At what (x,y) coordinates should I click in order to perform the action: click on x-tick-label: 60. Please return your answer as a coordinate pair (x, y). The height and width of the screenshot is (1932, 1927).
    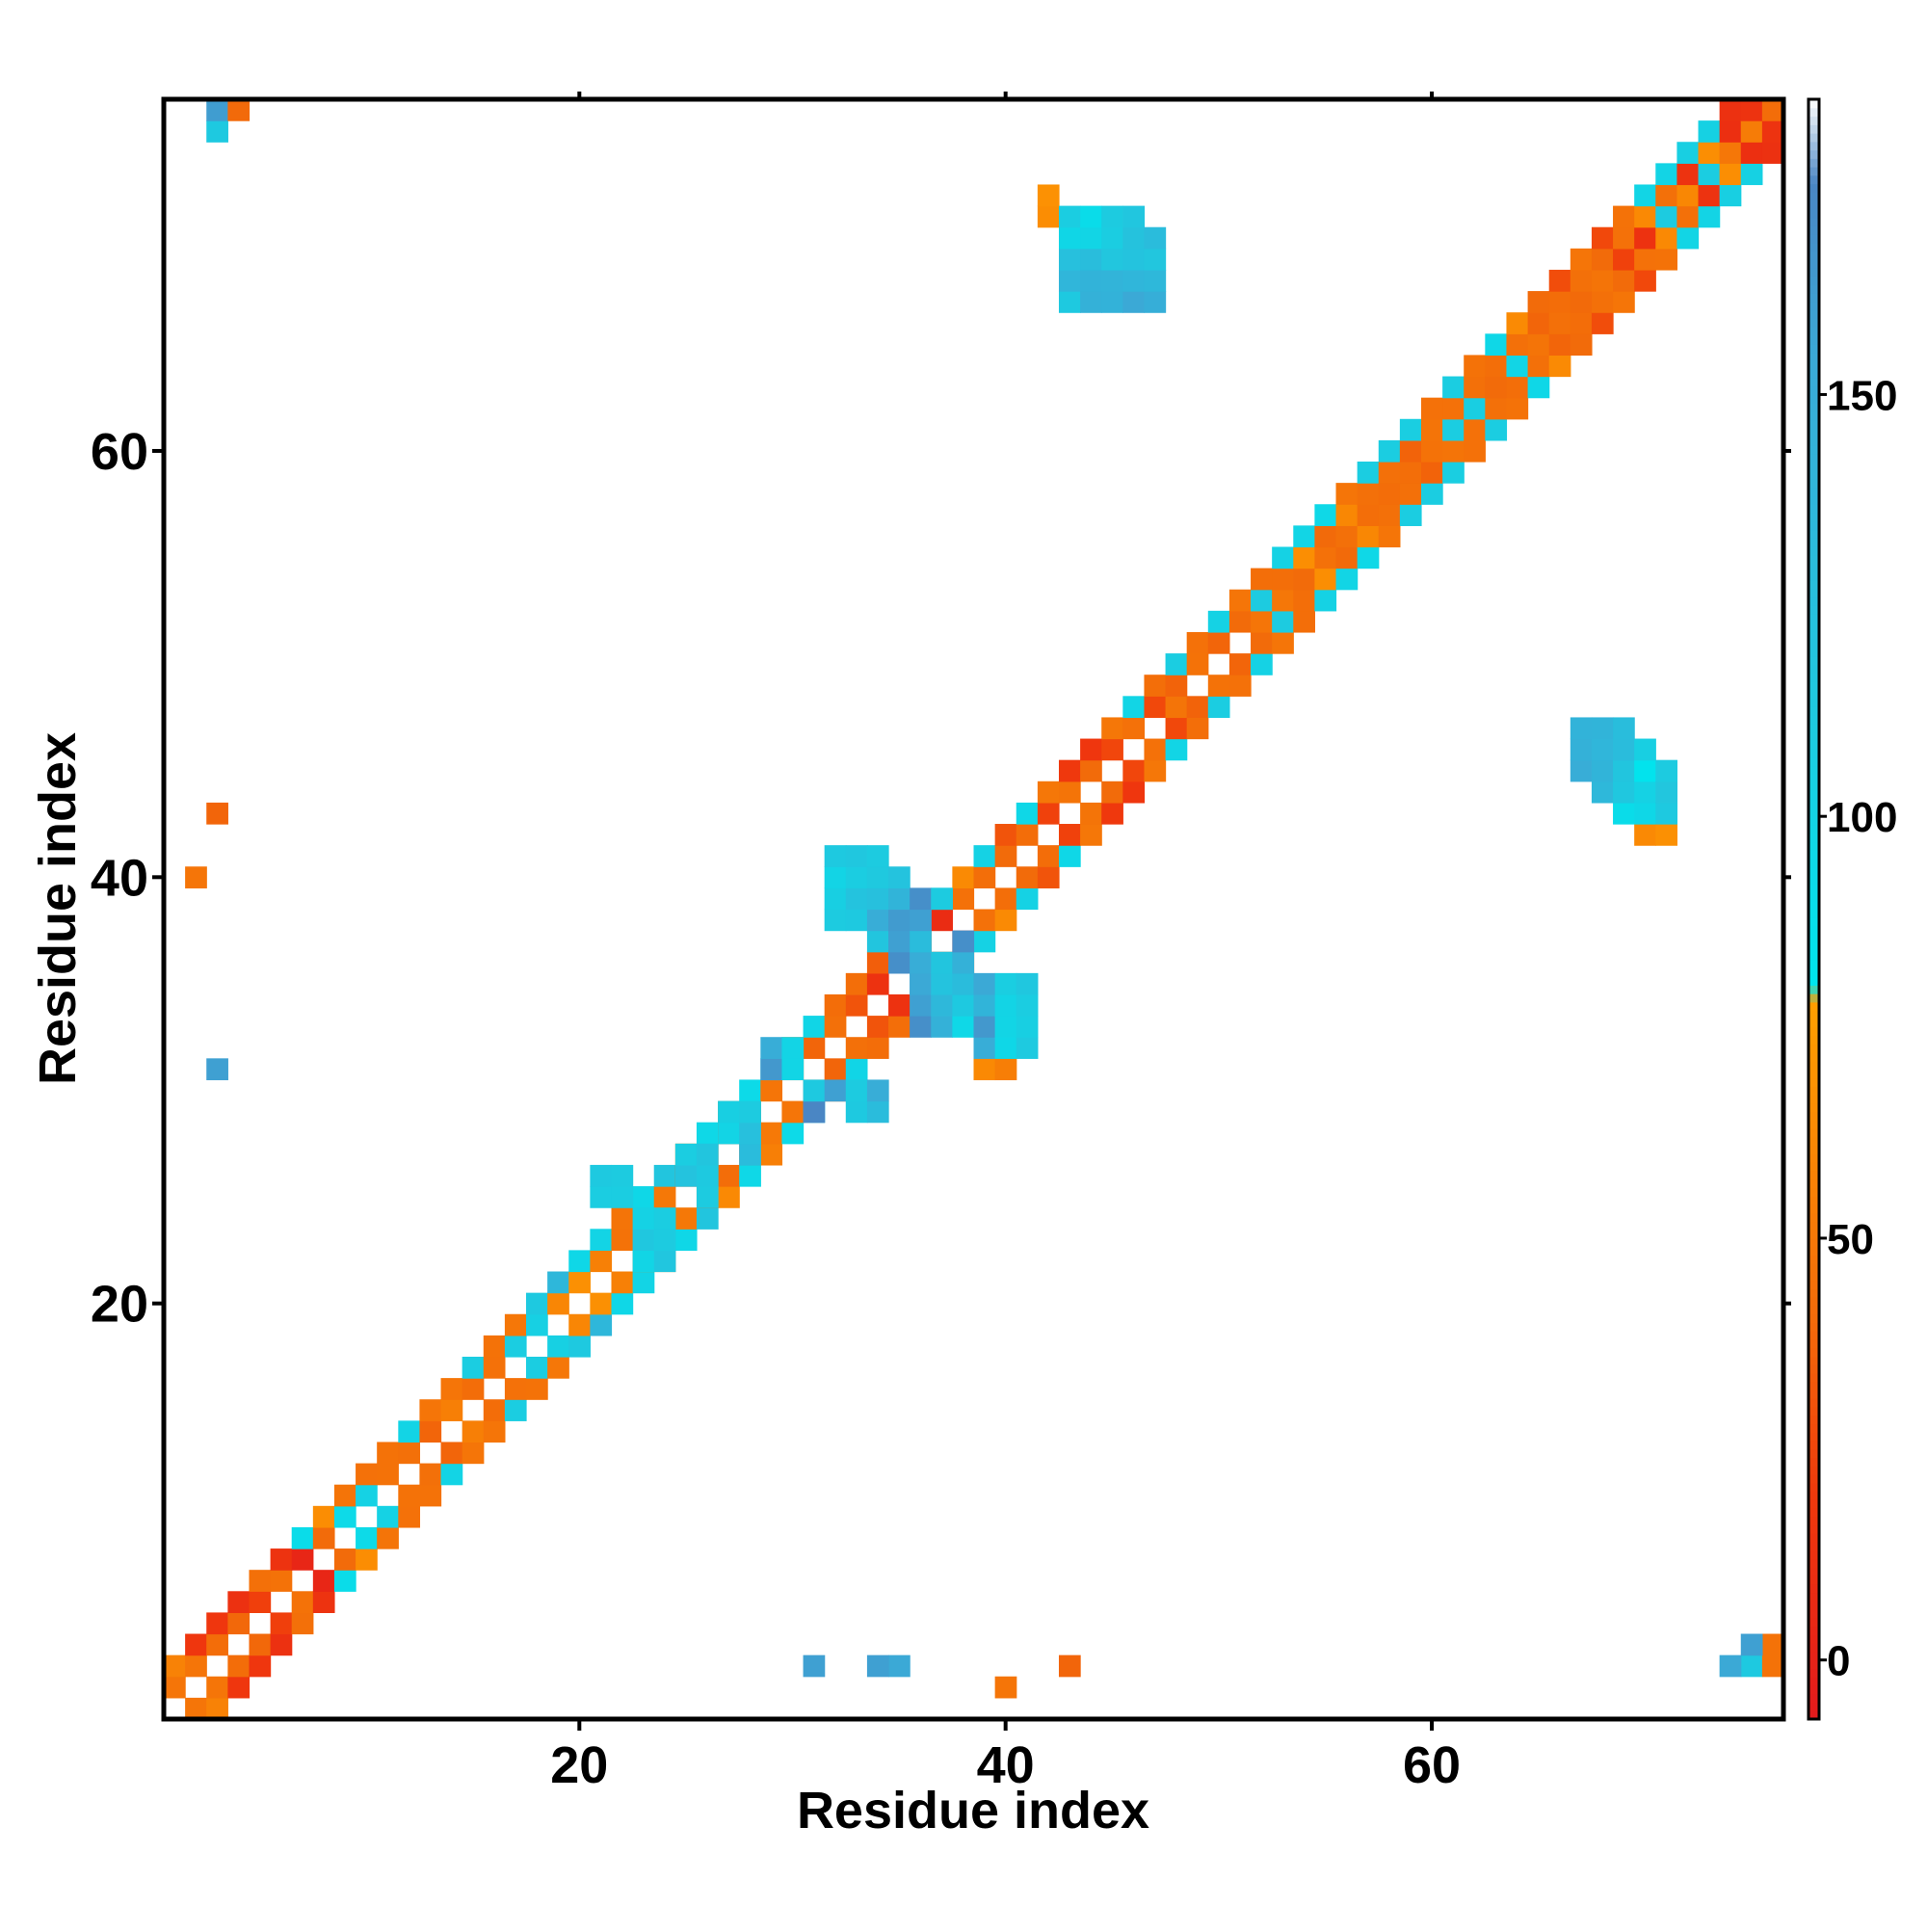
    Looking at the image, I should click on (1432, 1765).